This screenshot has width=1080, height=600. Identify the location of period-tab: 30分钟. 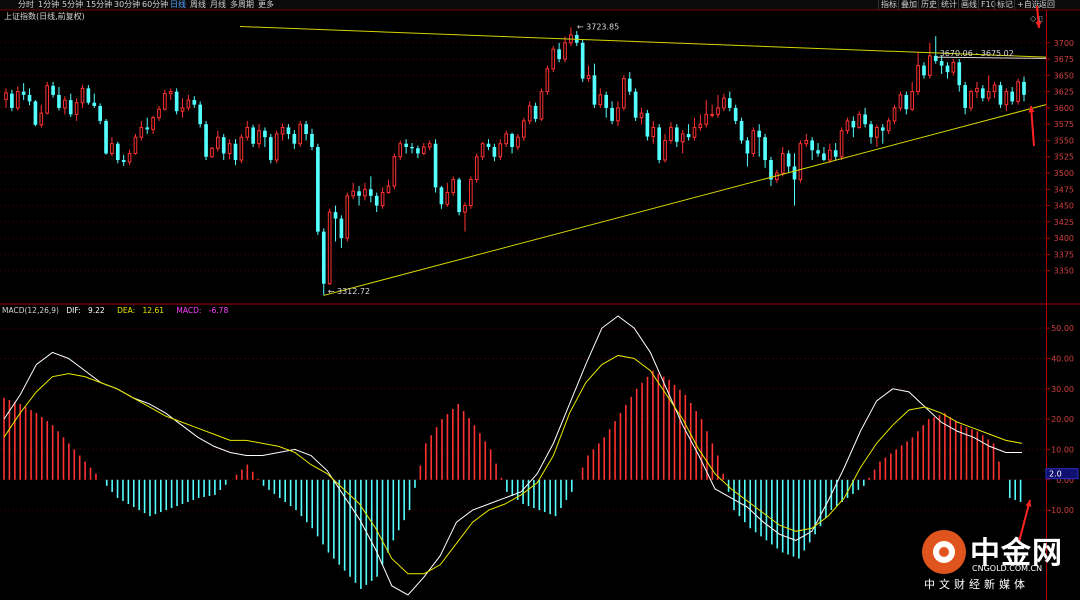
(127, 4).